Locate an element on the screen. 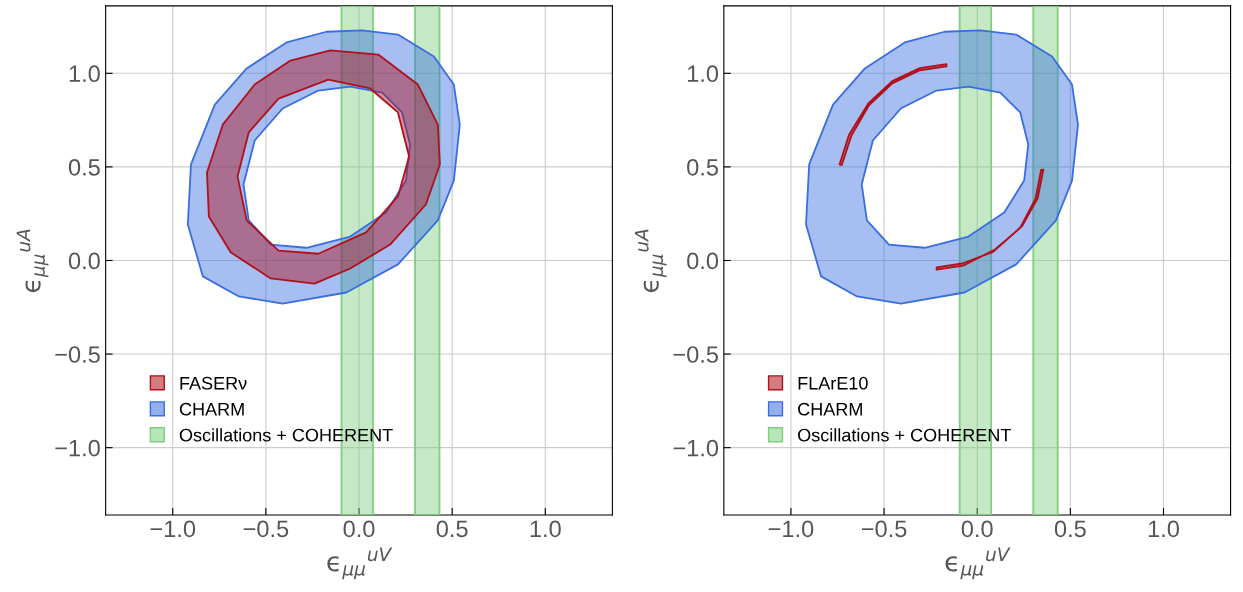 Image resolution: width=1243 pixels, height=592 pixels. legend-label: FASERν is located at coordinates (213, 383).